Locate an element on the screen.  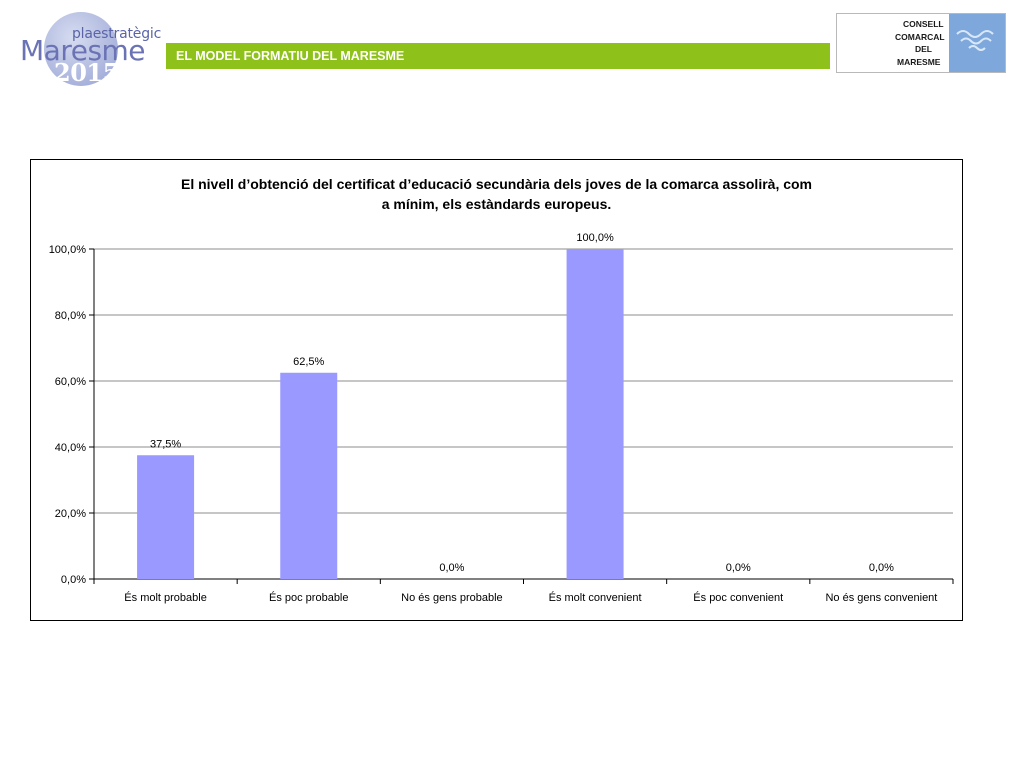
council-line: MARESME is located at coordinates (919, 61).